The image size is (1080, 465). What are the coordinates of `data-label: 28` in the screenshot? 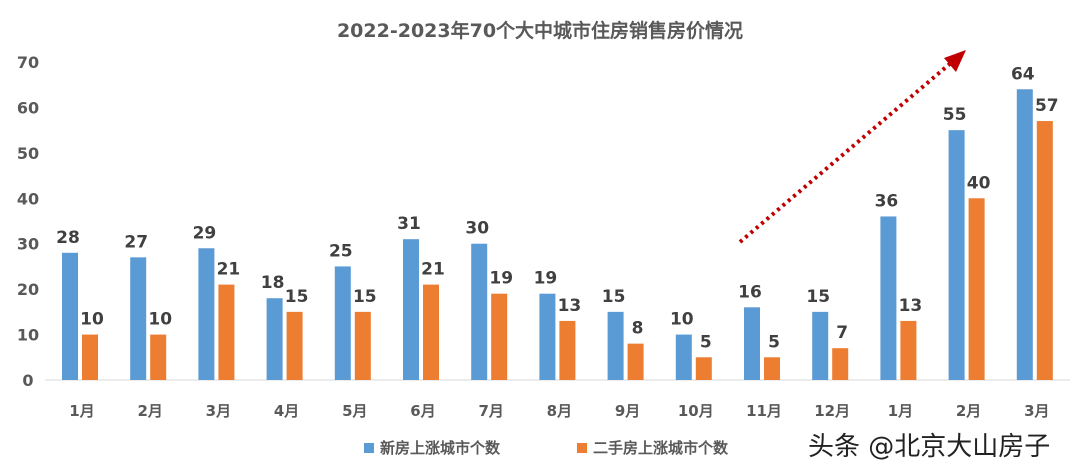 It's located at (68, 238).